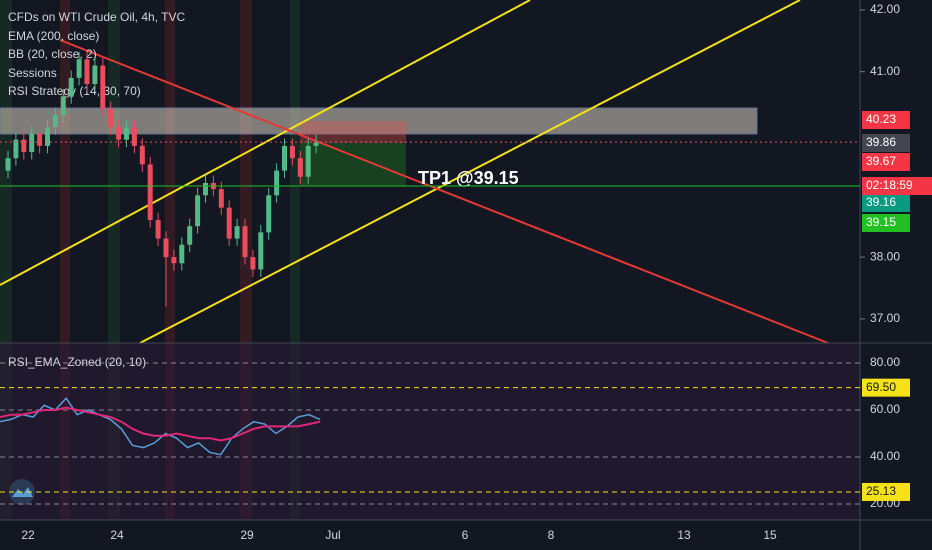 This screenshot has width=932, height=550. Describe the element at coordinates (684, 535) in the screenshot. I see `x-tick-label: 13` at that location.